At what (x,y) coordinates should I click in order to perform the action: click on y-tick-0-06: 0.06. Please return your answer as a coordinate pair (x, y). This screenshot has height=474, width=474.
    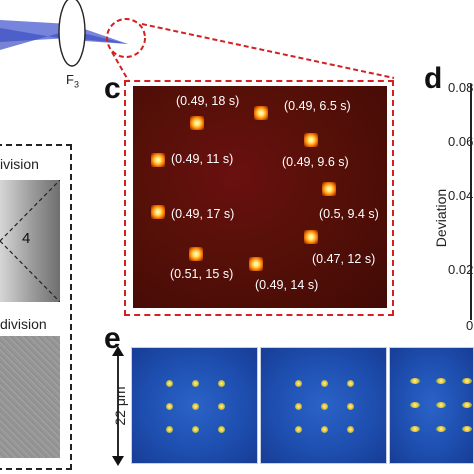
    Looking at the image, I should click on (461, 141).